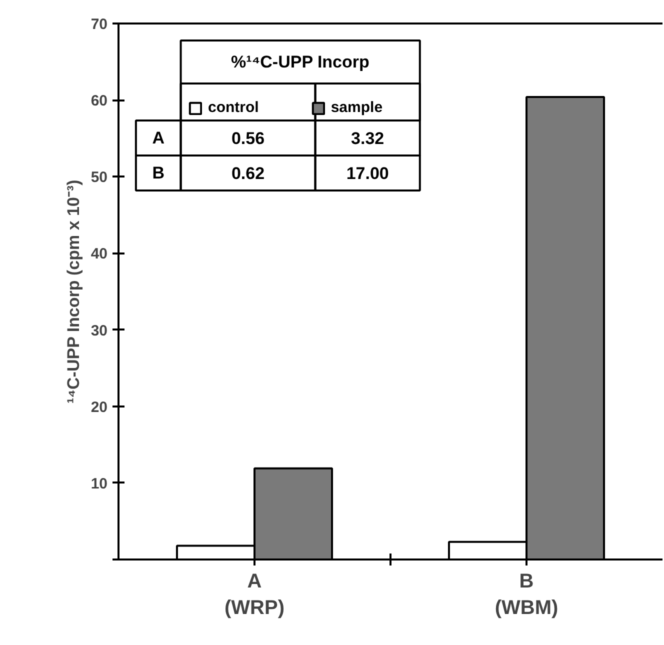 The height and width of the screenshot is (645, 664). I want to click on annotation: 0.56, so click(248, 138).